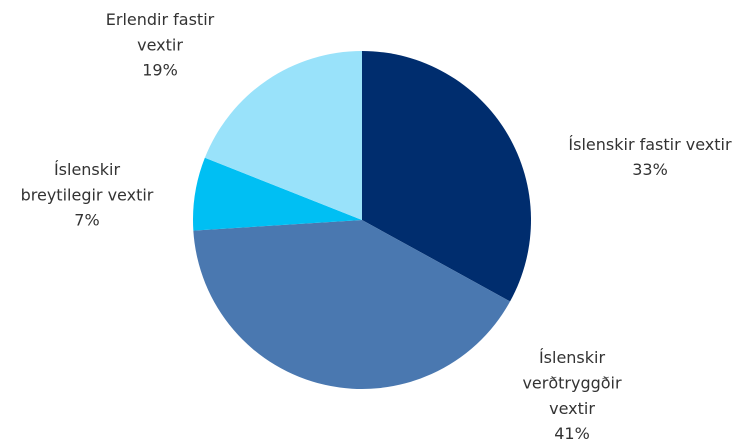 The height and width of the screenshot is (446, 747). I want to click on slice-label: Íslenskir breytilegir vextir, so click(87, 182).